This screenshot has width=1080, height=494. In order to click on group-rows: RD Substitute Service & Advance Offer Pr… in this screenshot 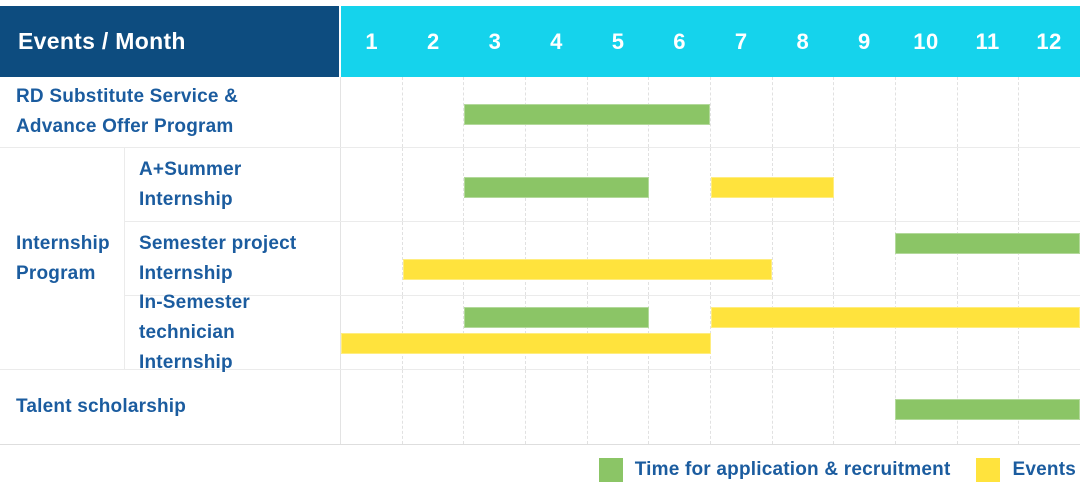, I will do `click(540, 112)`.